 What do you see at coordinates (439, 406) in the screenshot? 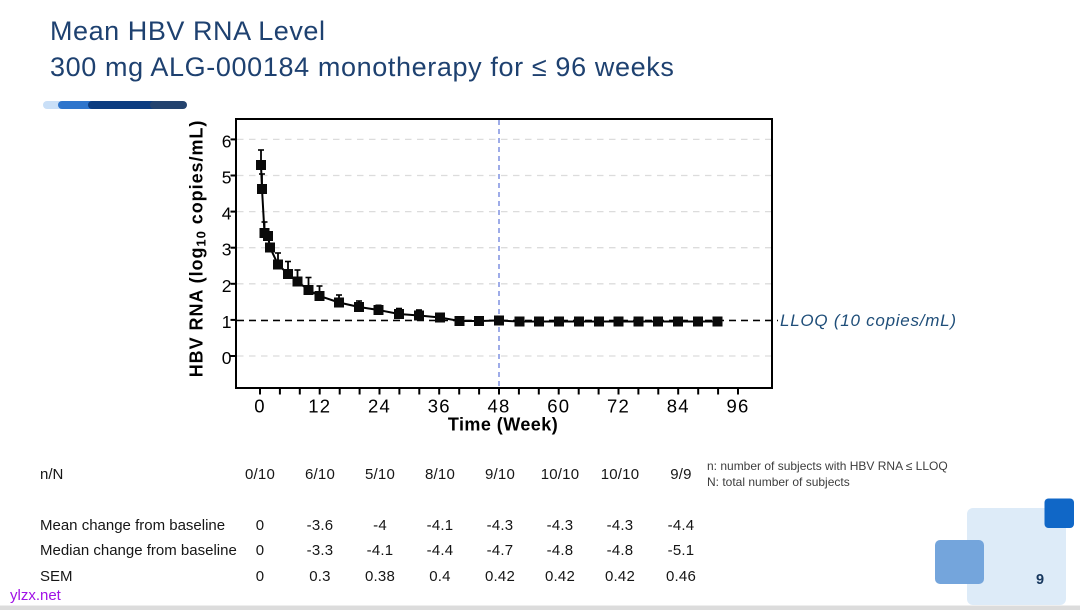
I see `svg-text: 36` at bounding box center [439, 406].